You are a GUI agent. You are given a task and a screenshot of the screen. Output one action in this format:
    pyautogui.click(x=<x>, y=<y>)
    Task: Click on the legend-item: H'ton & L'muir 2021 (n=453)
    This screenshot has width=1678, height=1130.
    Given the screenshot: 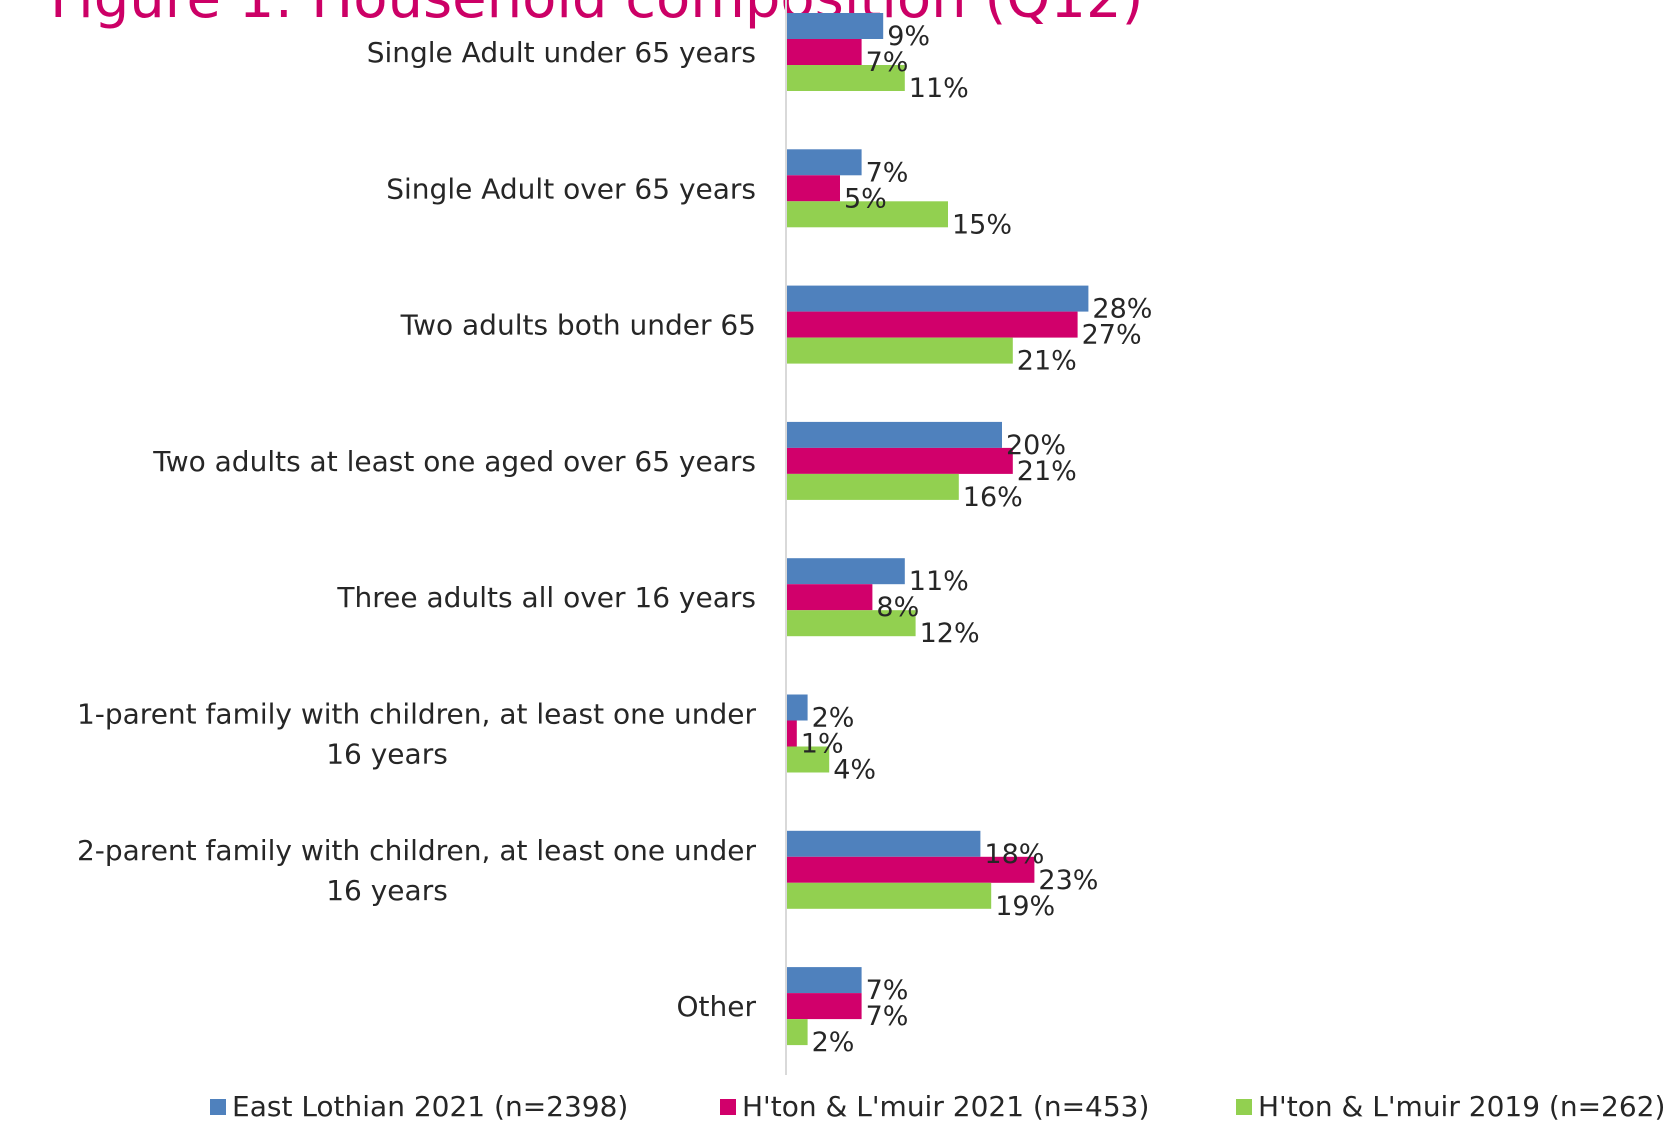 What is the action you would take?
    pyautogui.click(x=934, y=1106)
    